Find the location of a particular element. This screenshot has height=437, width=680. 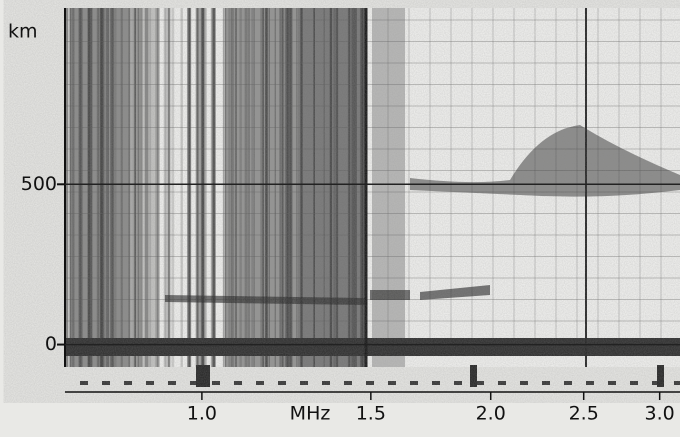

x-tick-label: 2.5 is located at coordinates (584, 414).